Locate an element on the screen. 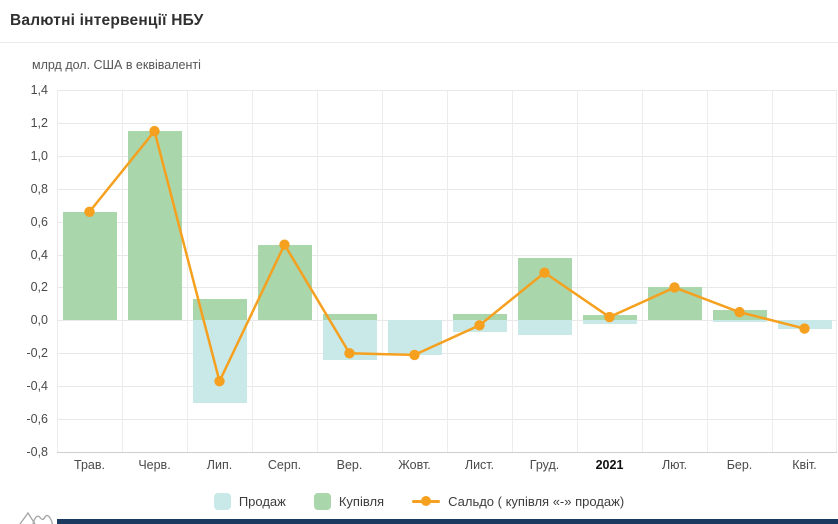  legend-item-purchase-swatch-icon is located at coordinates (322, 501).